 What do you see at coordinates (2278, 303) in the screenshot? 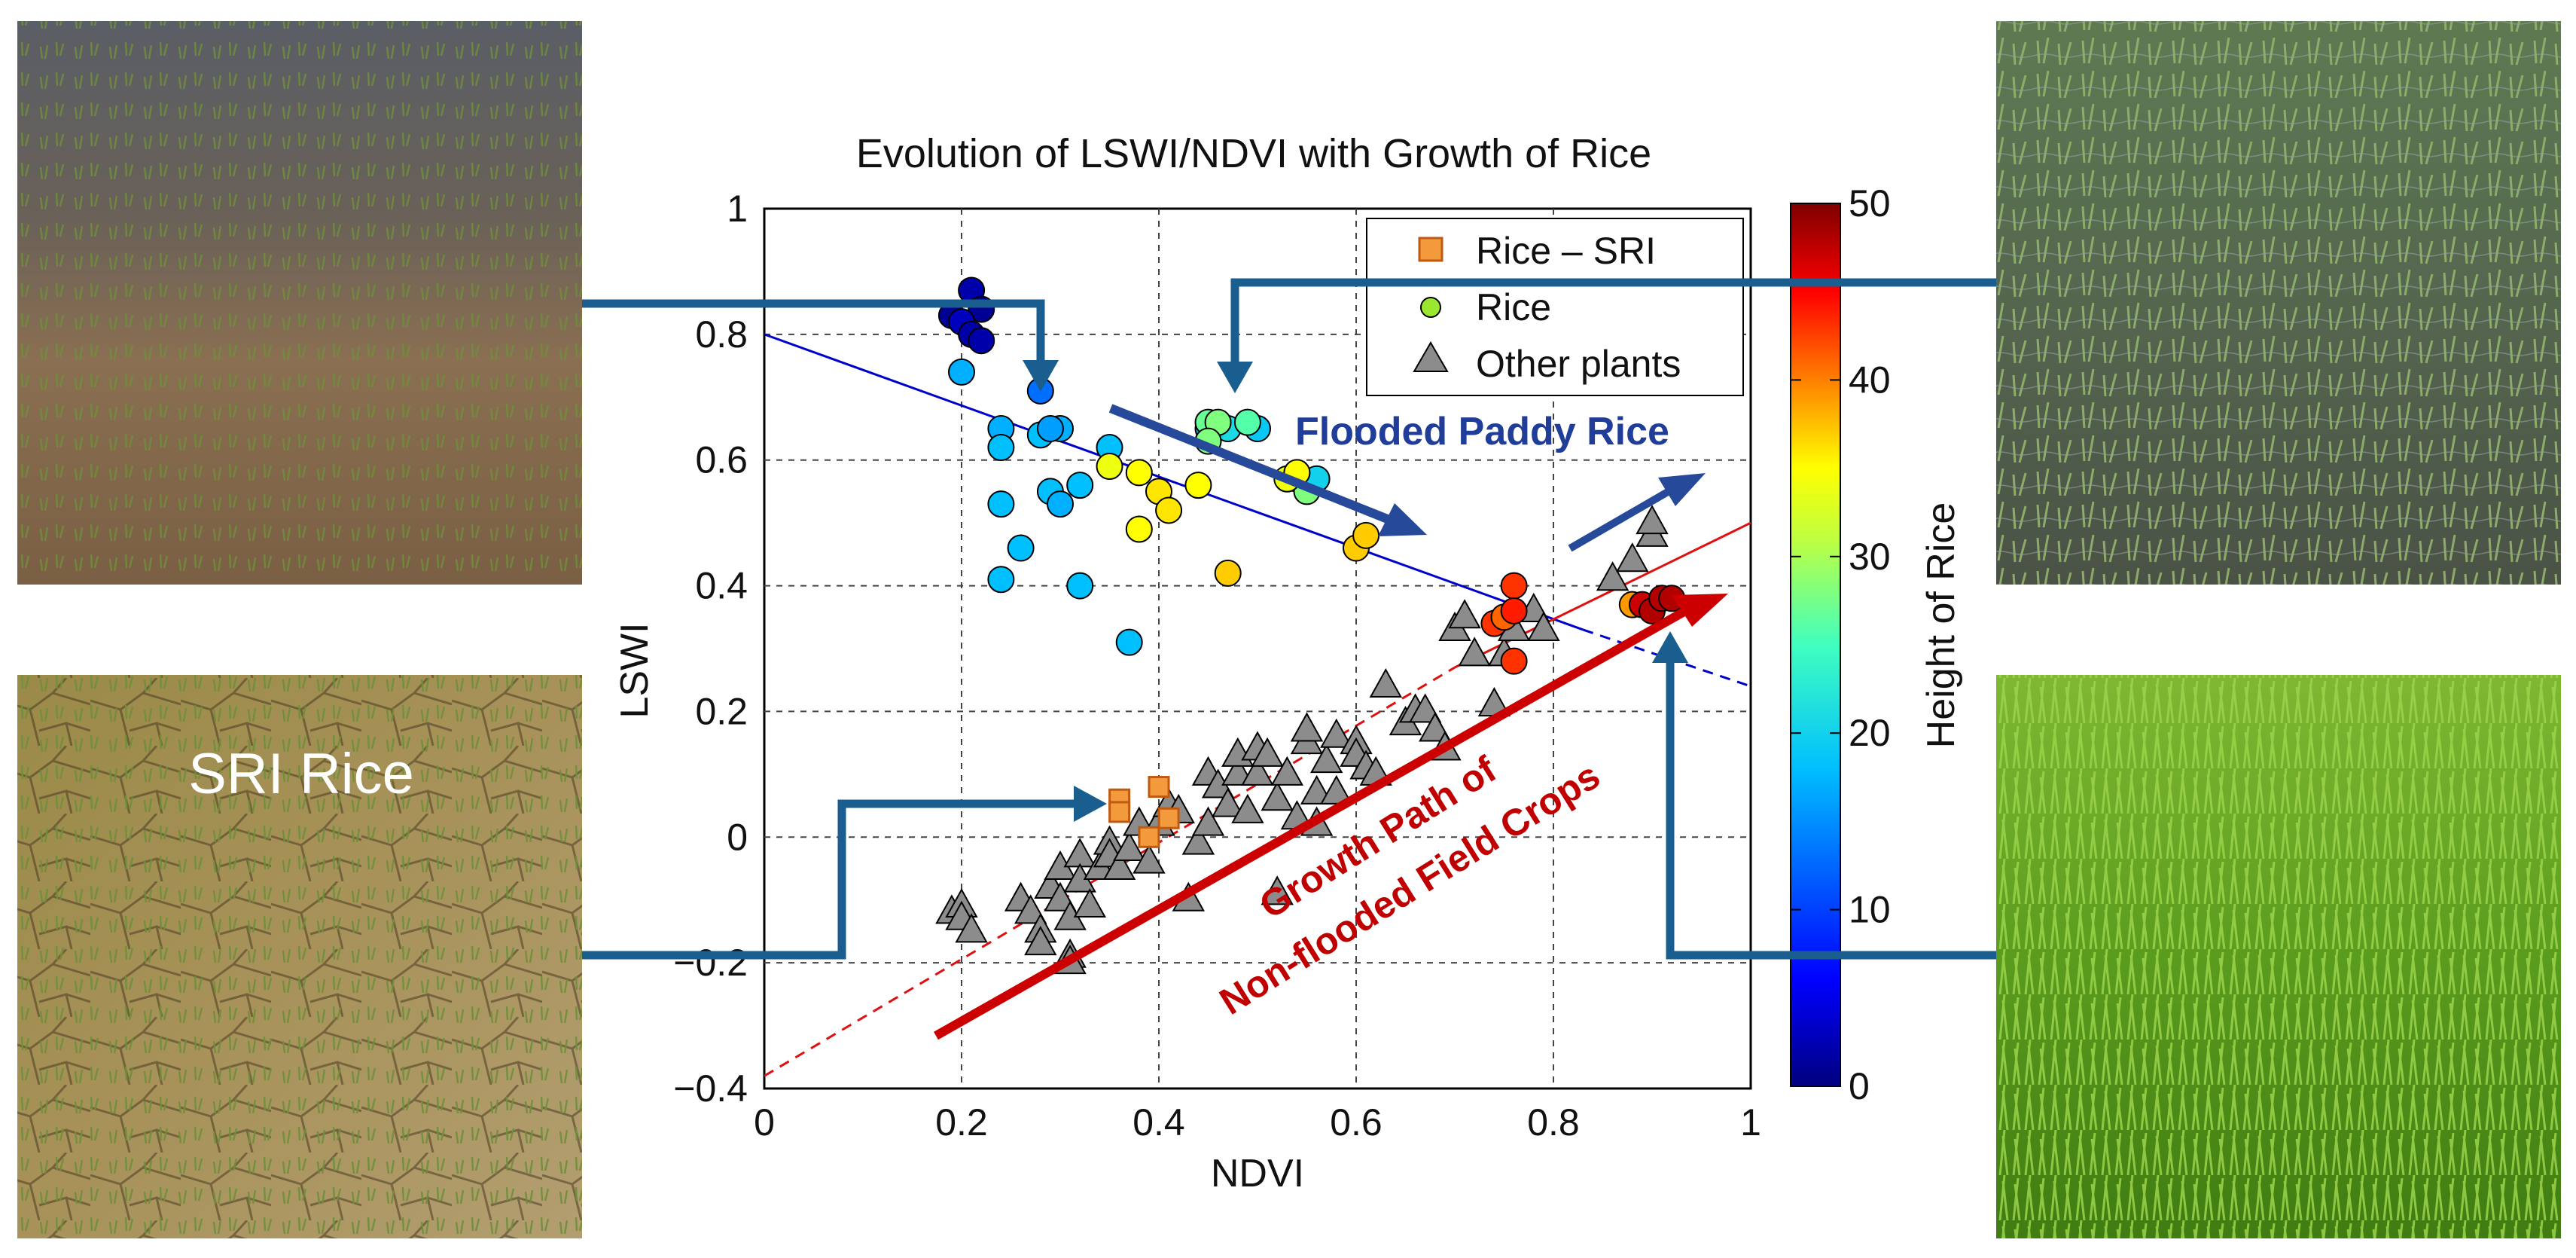
I see `photo-flooded-growing` at bounding box center [2278, 303].